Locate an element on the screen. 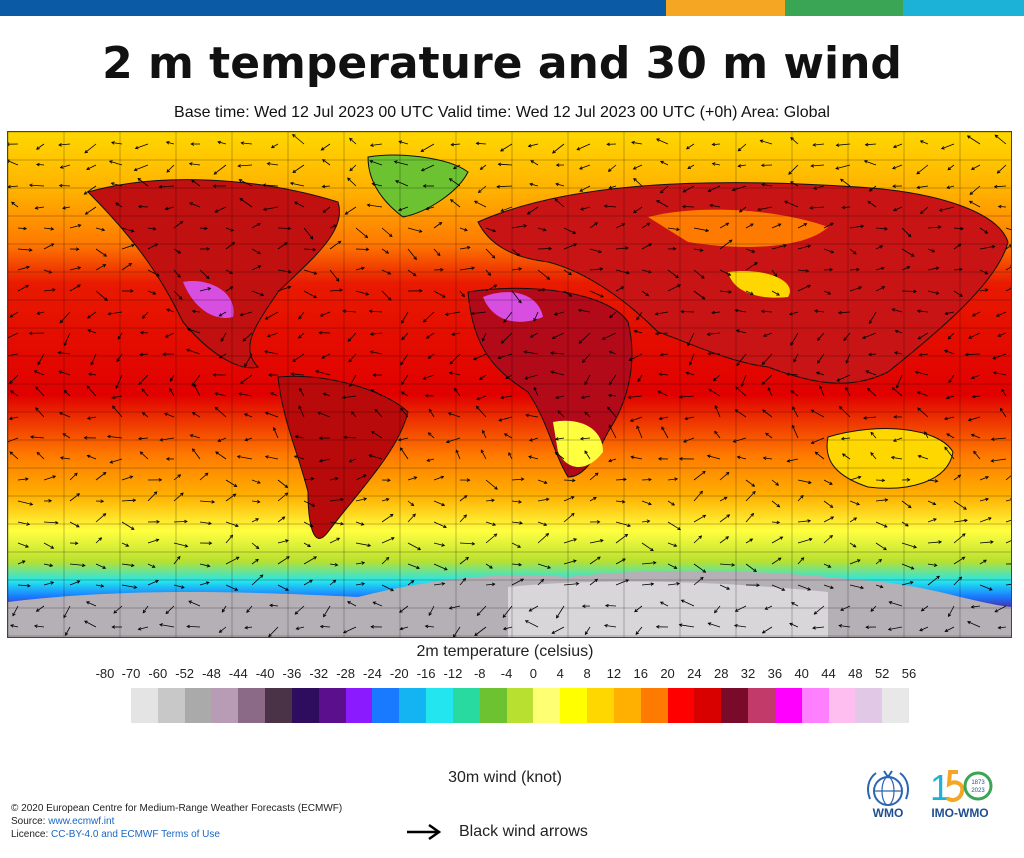  legend-tick-label: 44 is located at coordinates (828, 673).